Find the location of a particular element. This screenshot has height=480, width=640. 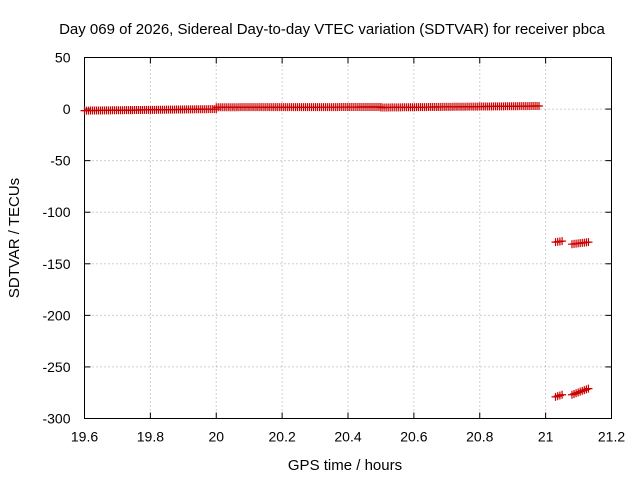

x-tick-label: 19.8 is located at coordinates (150, 437).